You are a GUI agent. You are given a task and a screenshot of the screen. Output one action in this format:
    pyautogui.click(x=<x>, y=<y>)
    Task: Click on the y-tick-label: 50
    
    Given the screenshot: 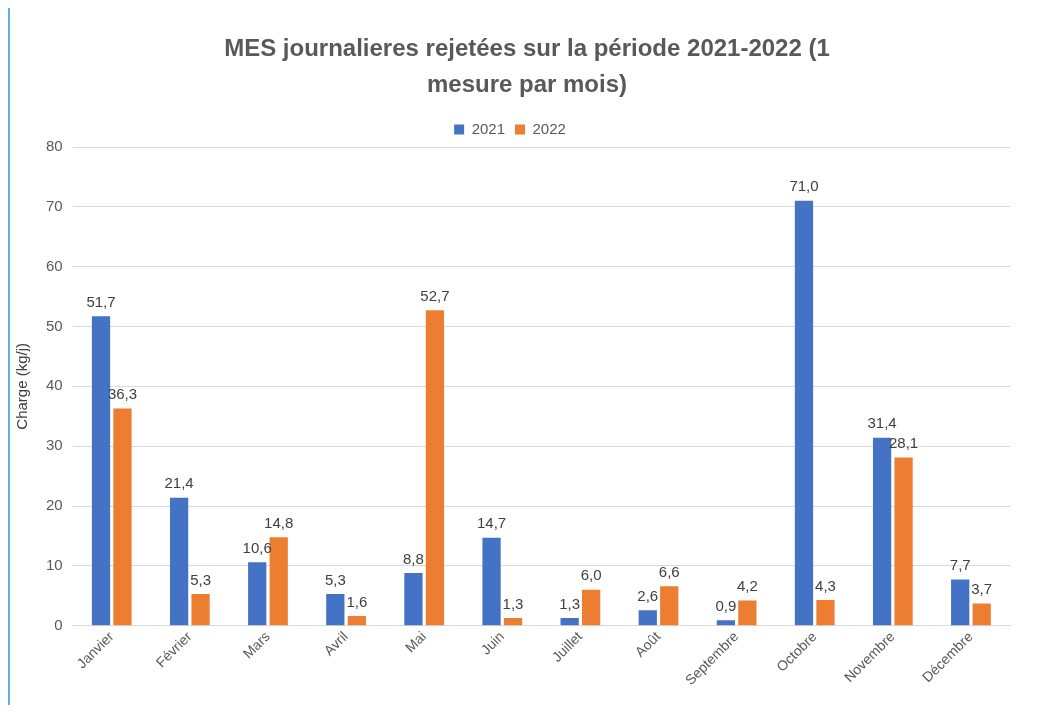 What is the action you would take?
    pyautogui.click(x=54, y=325)
    